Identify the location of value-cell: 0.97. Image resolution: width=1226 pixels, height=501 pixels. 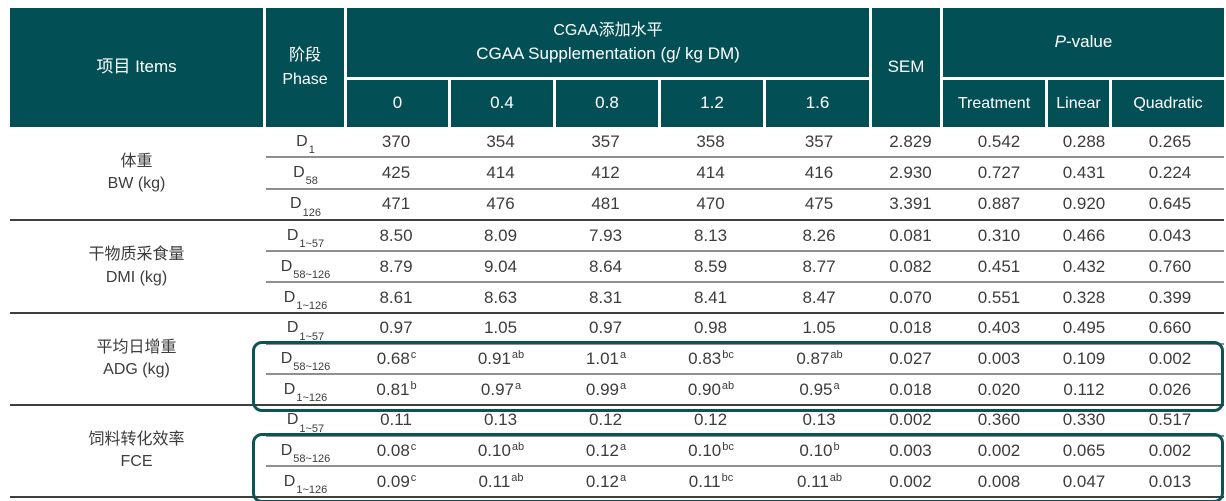
(605, 328).